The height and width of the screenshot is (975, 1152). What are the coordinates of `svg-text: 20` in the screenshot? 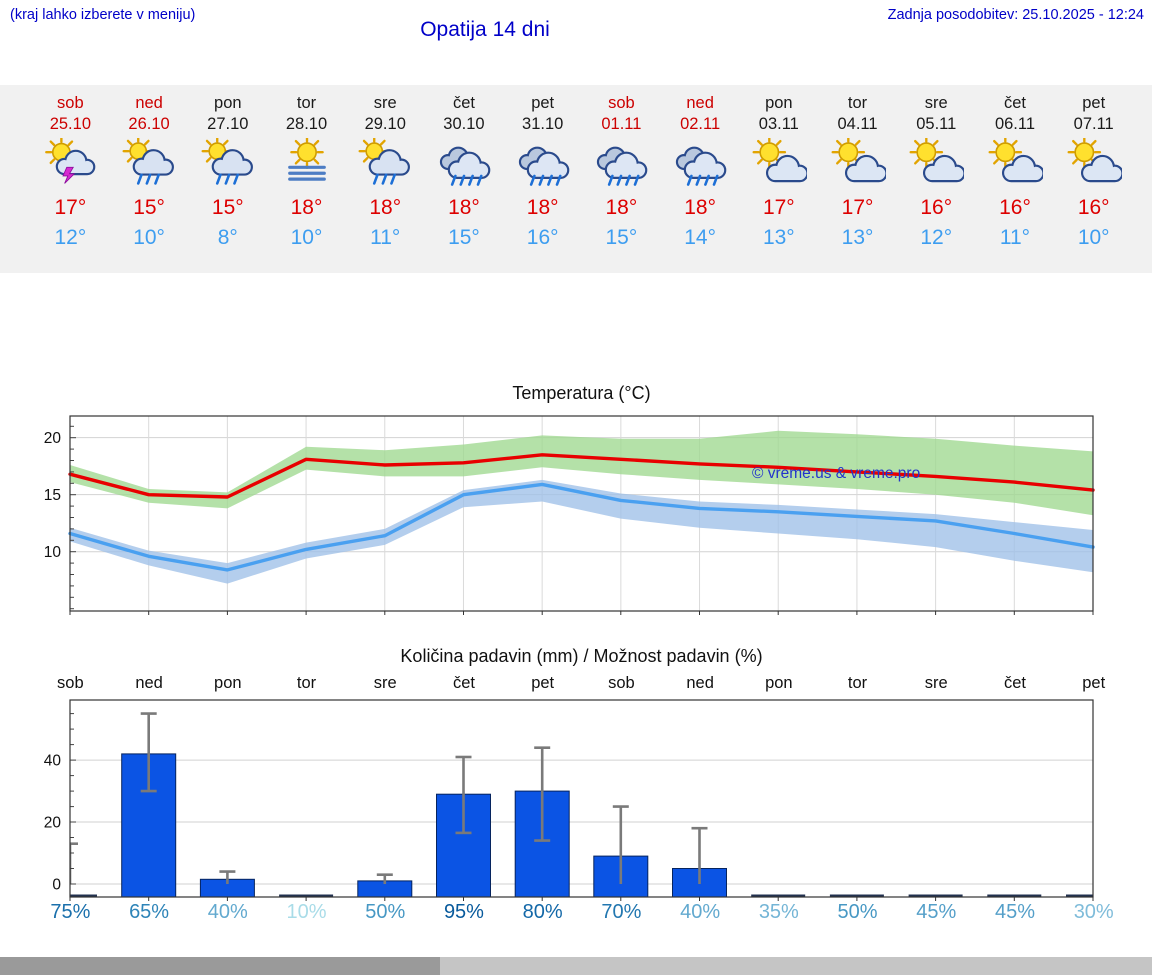 It's located at (53, 438).